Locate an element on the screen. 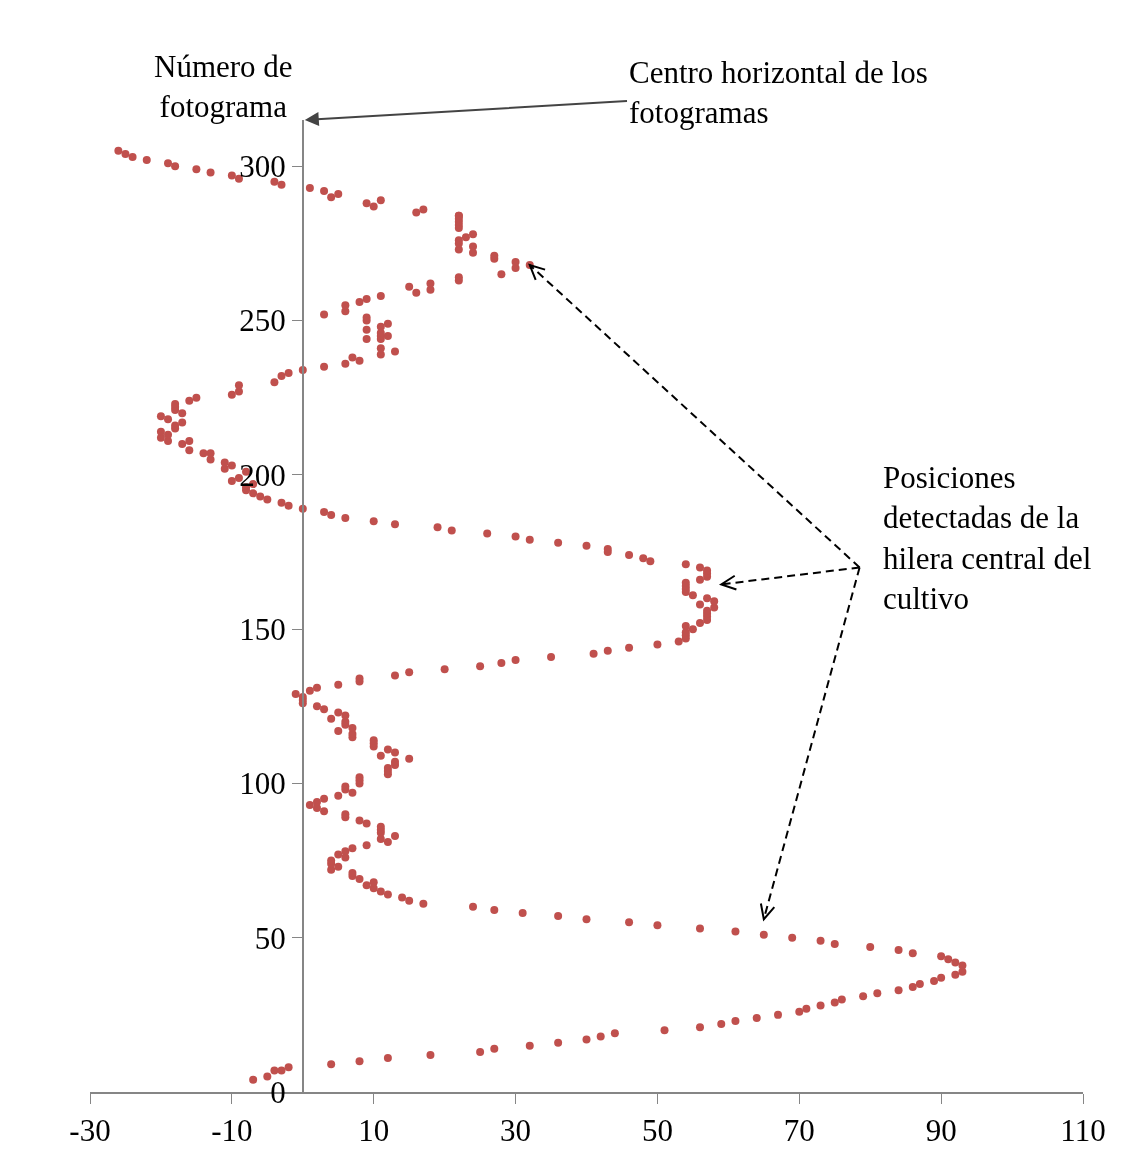 Image resolution: width=1131 pixels, height=1171 pixels. y-tick-label: 50 is located at coordinates (270, 938).